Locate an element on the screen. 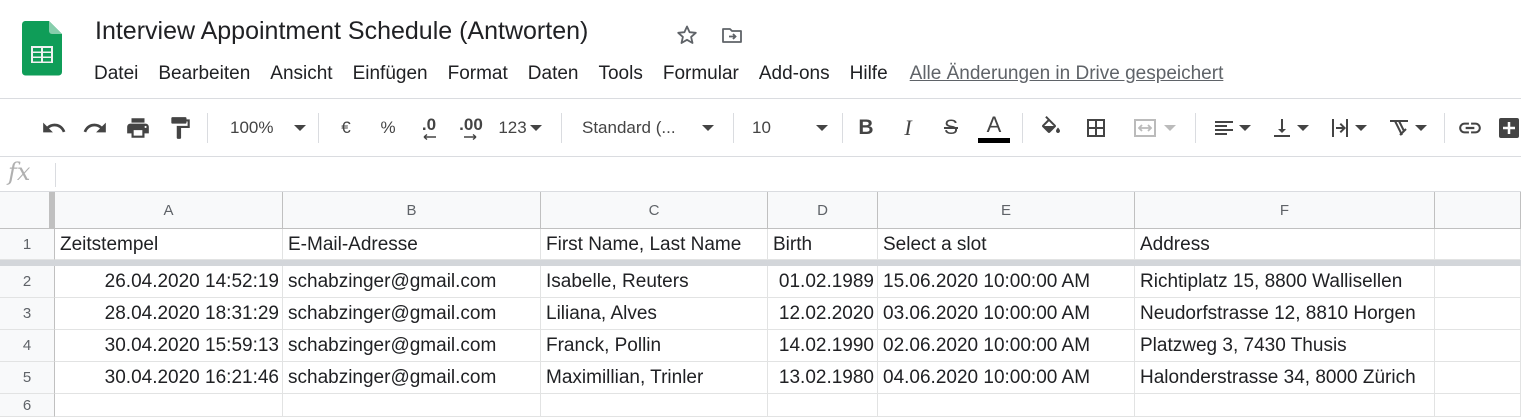 The image size is (1521, 417). row-header-5: 5 is located at coordinates (27, 378).